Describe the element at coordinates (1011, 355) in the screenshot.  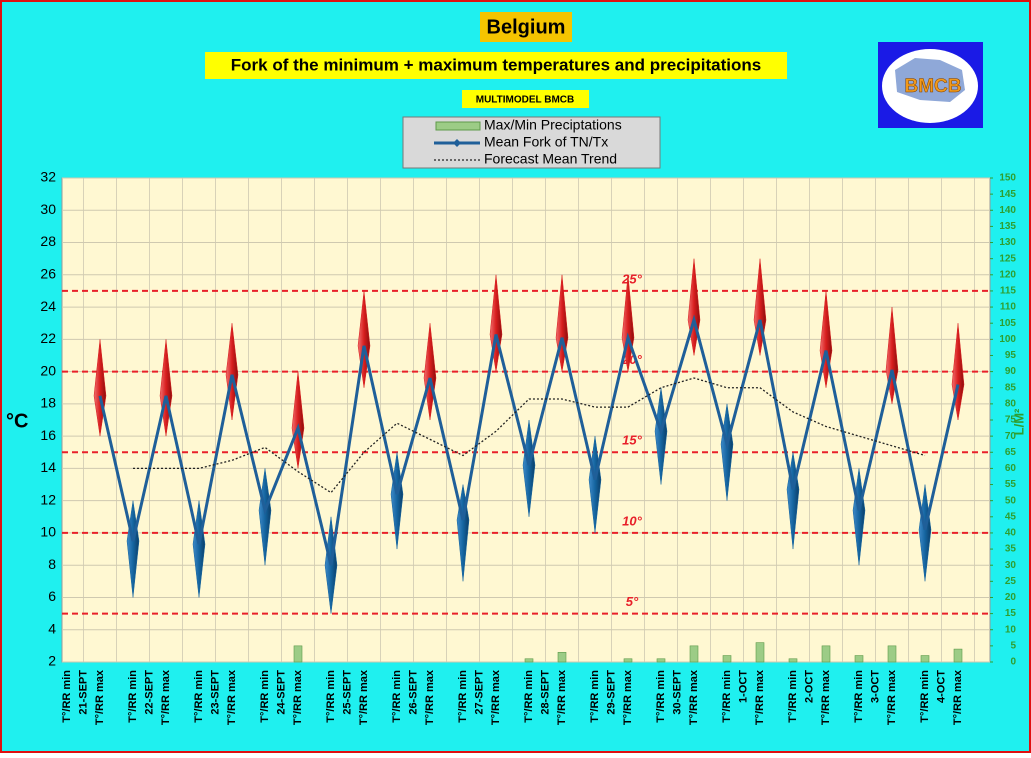
I see `y2-tick-label: 95` at that location.